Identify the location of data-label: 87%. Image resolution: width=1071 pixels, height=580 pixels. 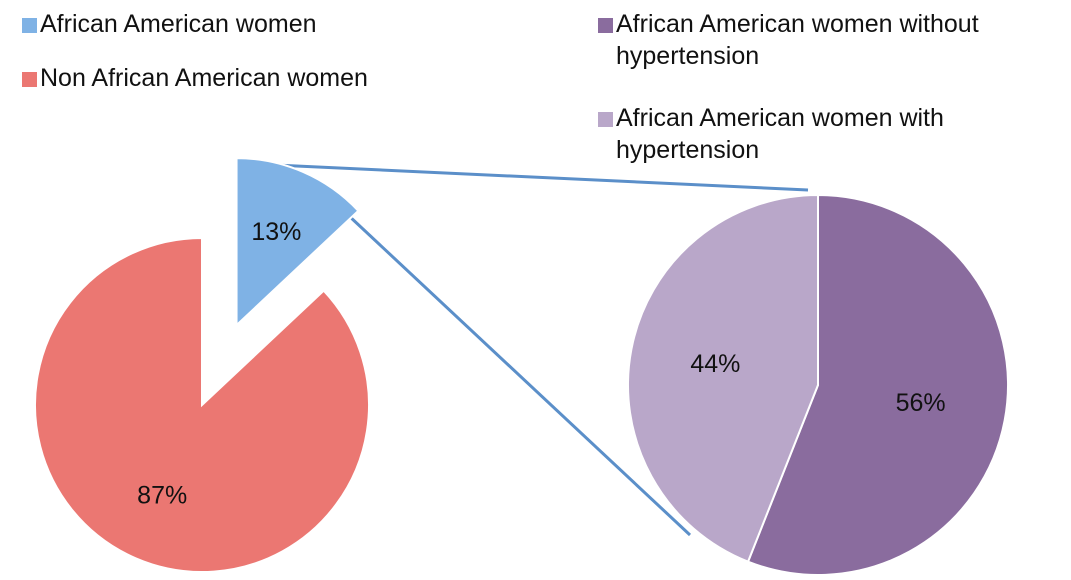
(162, 496).